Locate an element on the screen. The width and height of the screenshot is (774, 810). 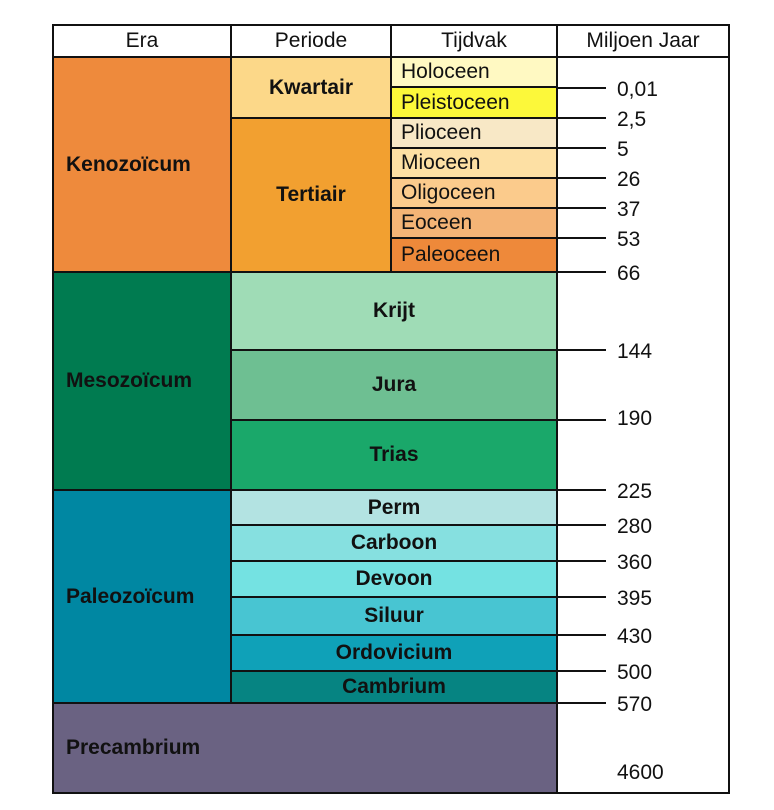
age-label: 500 is located at coordinates (635, 672).